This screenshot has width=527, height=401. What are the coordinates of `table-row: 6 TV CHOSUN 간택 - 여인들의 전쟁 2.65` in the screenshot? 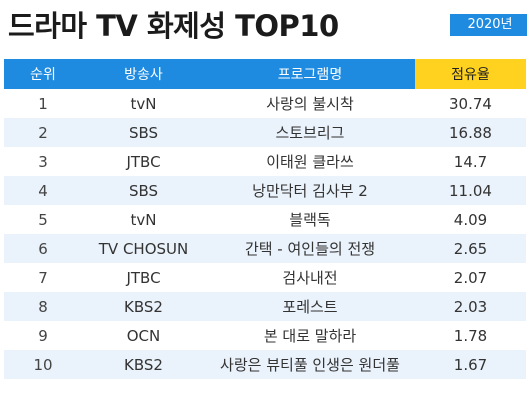 It's located at (265, 248).